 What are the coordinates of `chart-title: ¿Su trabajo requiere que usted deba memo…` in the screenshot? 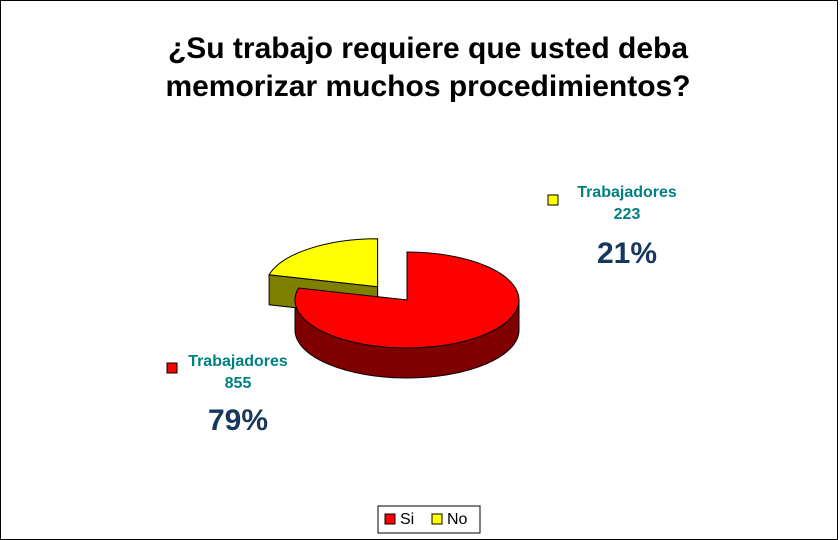 It's located at (428, 67).